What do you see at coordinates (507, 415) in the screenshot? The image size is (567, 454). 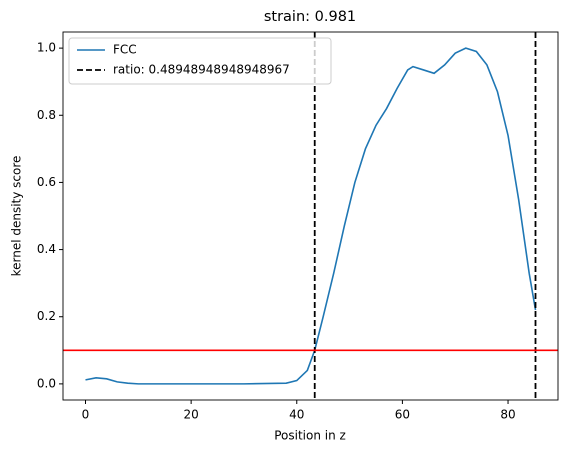 I see `x-tick-label: 80` at bounding box center [507, 415].